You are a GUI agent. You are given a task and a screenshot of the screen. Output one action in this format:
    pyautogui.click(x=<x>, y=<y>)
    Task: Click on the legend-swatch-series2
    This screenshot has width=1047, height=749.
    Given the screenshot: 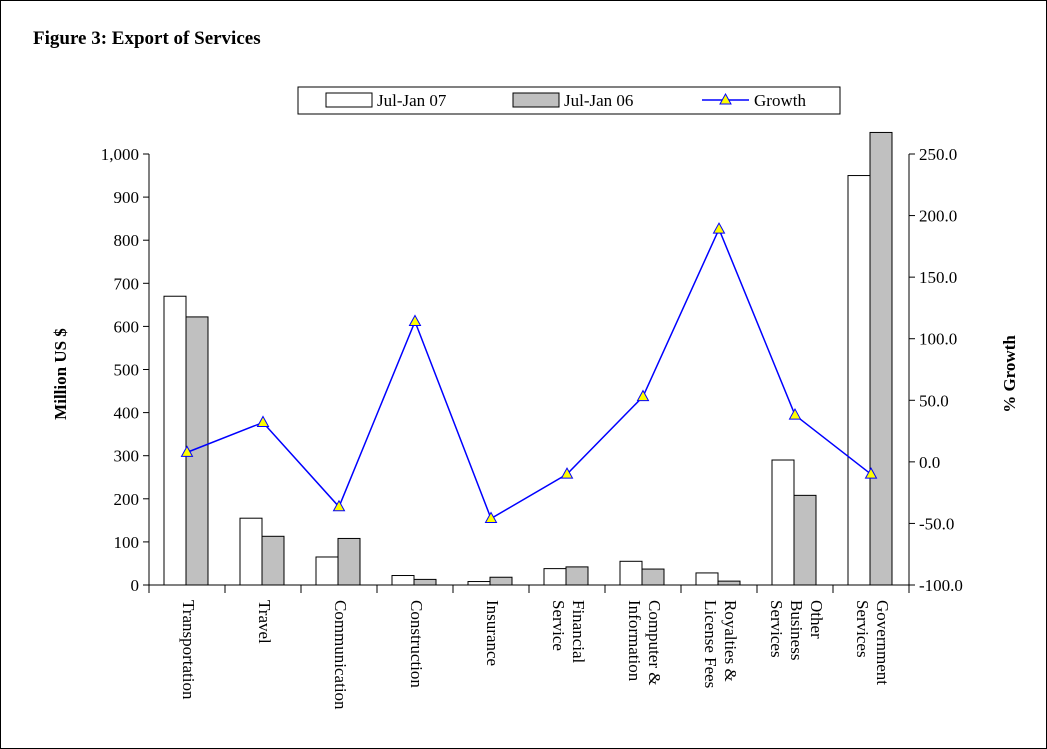 What is the action you would take?
    pyautogui.click(x=536, y=100)
    